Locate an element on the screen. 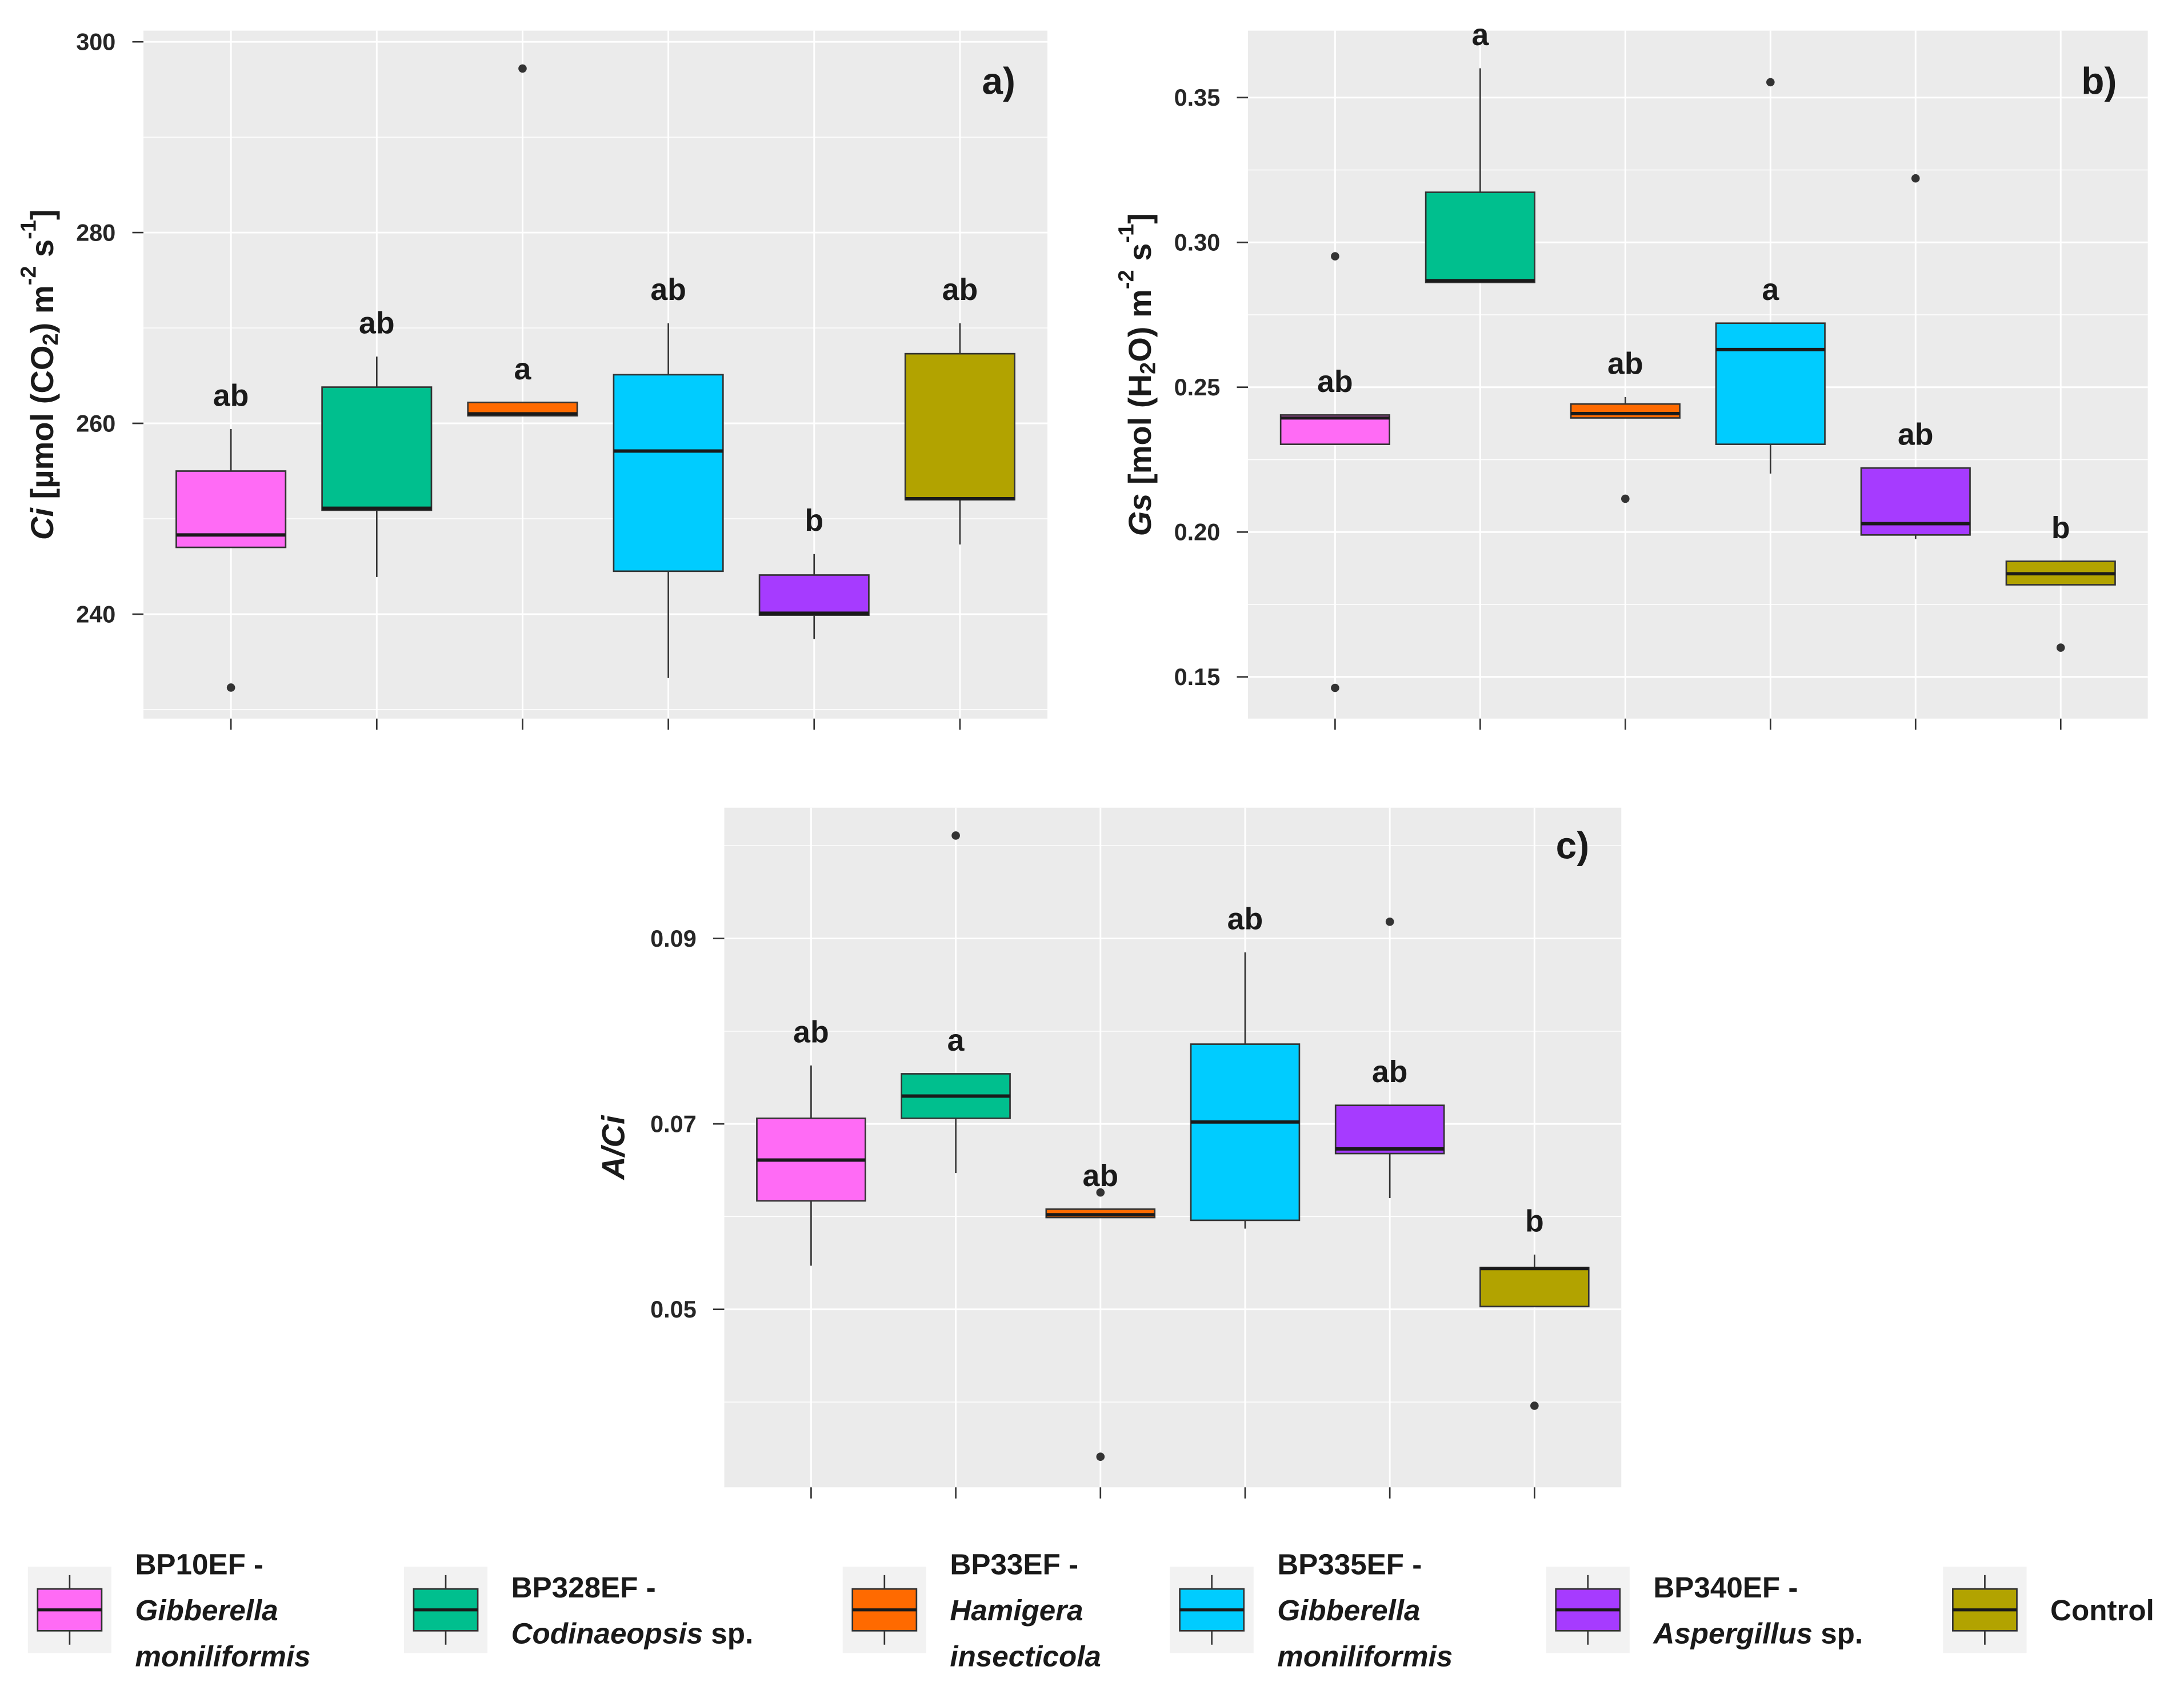 This screenshot has height=1702, width=2184. boxplot-bp328ef: ab is located at coordinates (377, 441).